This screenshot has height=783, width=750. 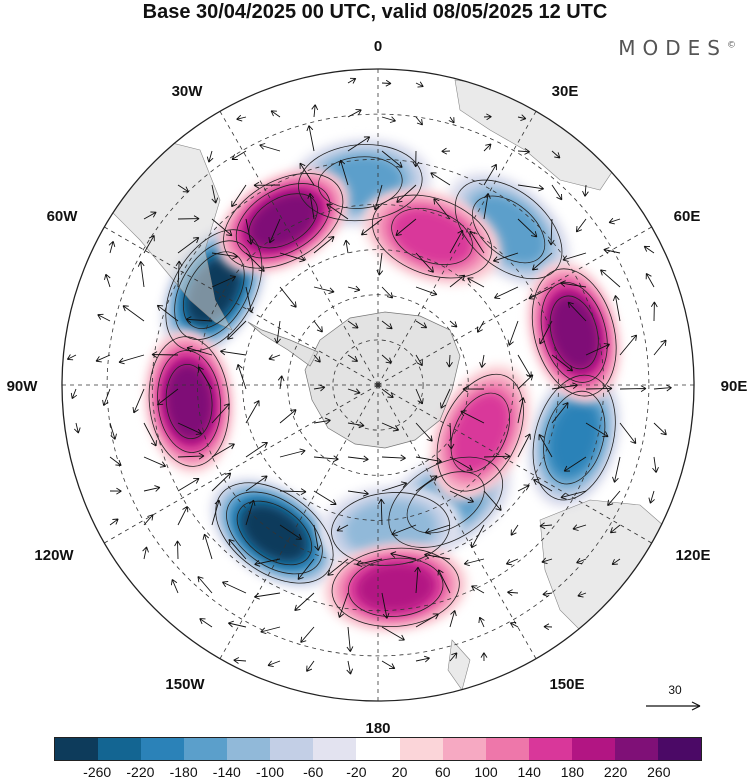 I want to click on colorbar-tick-label: -220, so click(x=140, y=772).